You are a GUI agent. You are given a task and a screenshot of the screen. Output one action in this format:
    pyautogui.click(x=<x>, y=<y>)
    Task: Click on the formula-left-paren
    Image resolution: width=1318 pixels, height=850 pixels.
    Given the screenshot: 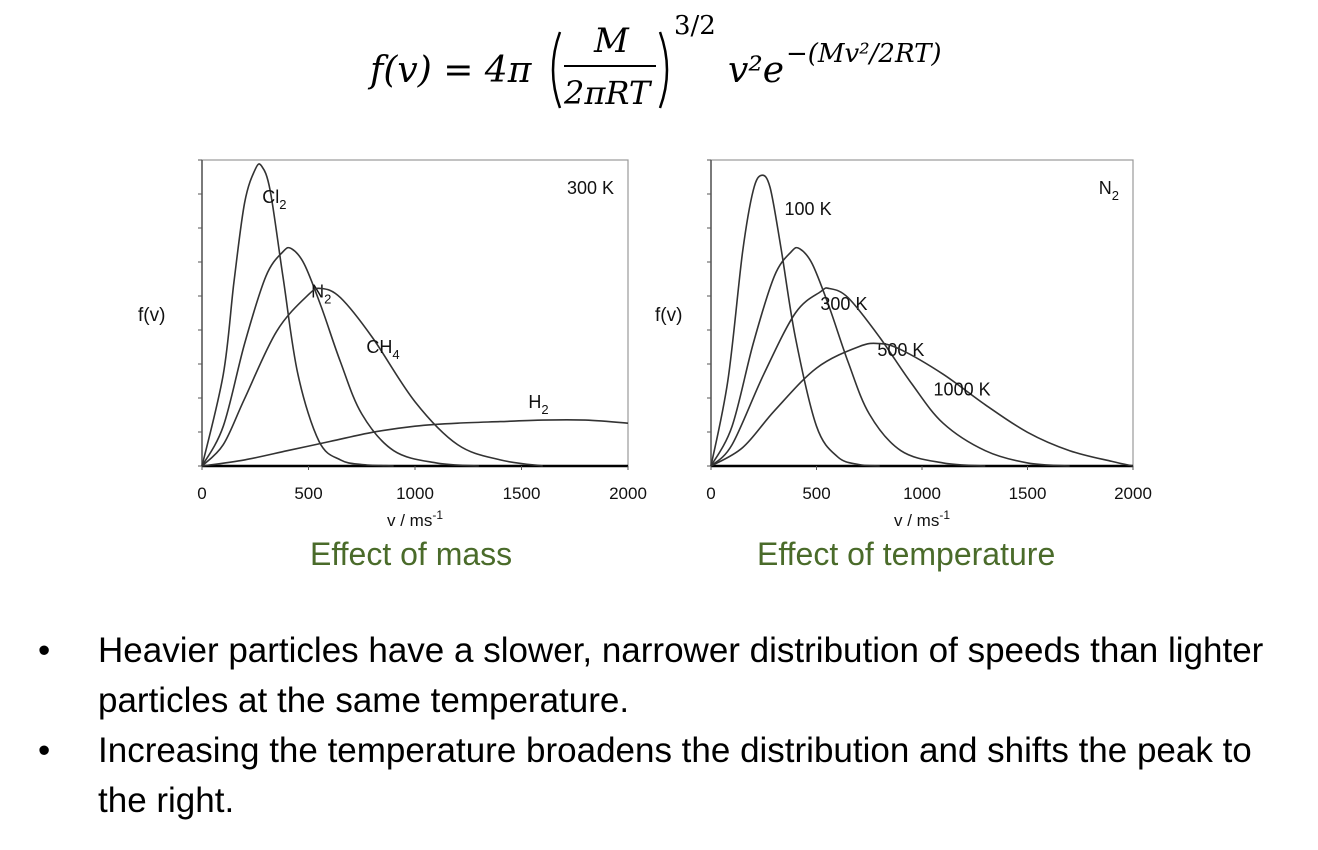 What is the action you would take?
    pyautogui.click(x=556, y=70)
    